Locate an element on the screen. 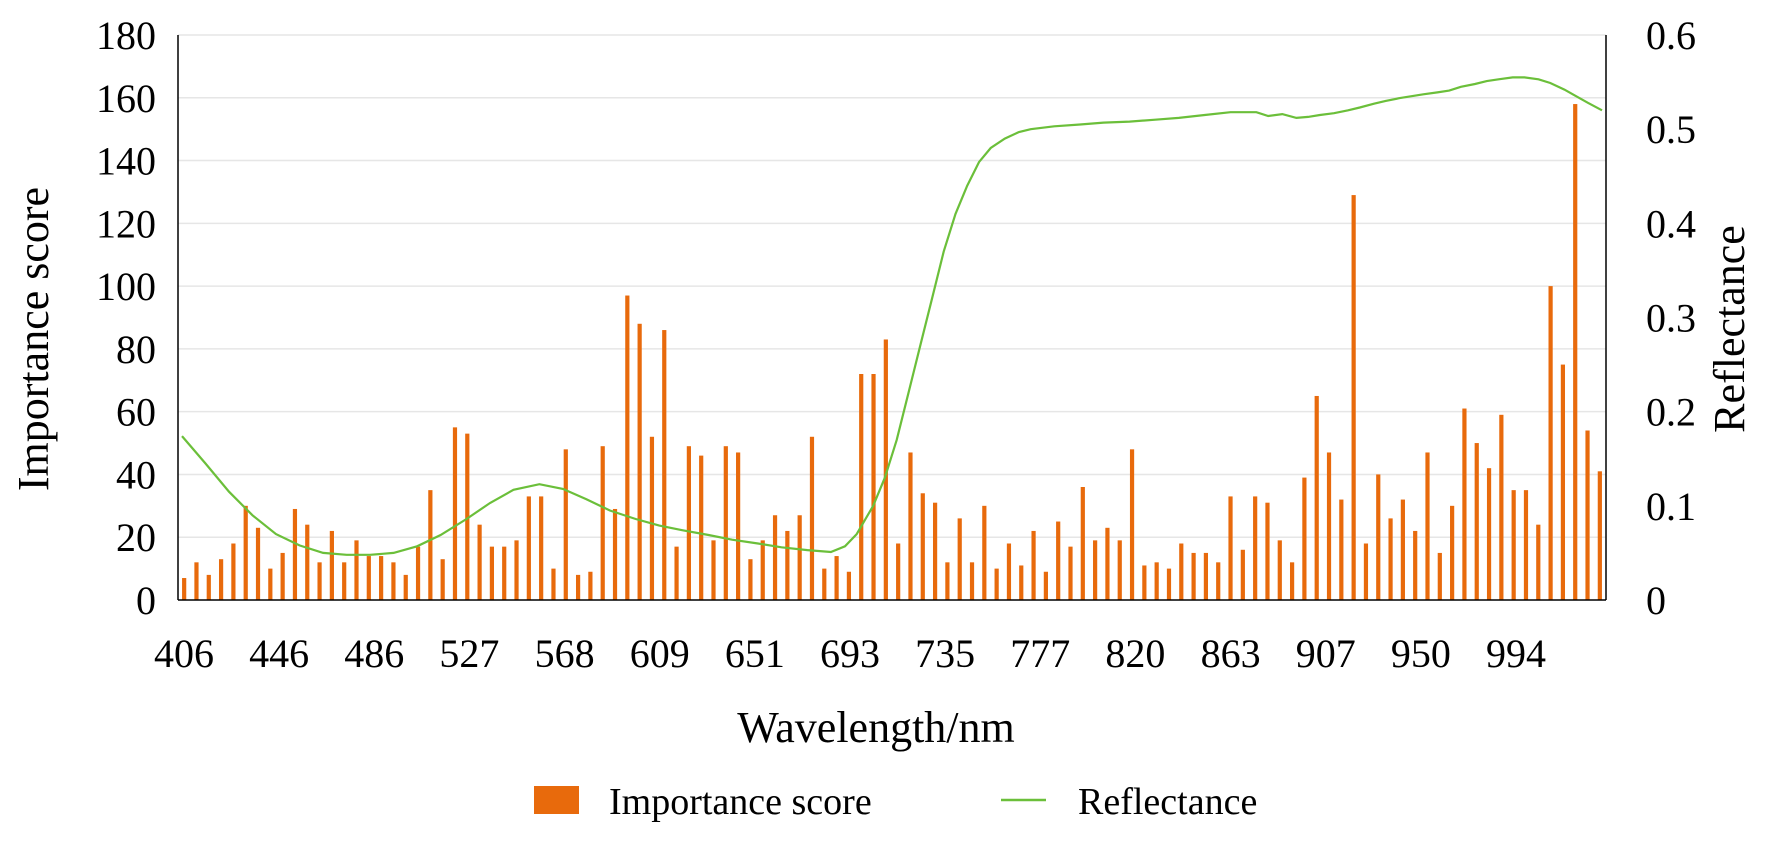 The width and height of the screenshot is (1769, 850). x-tick-label: 820 is located at coordinates (1135, 653).